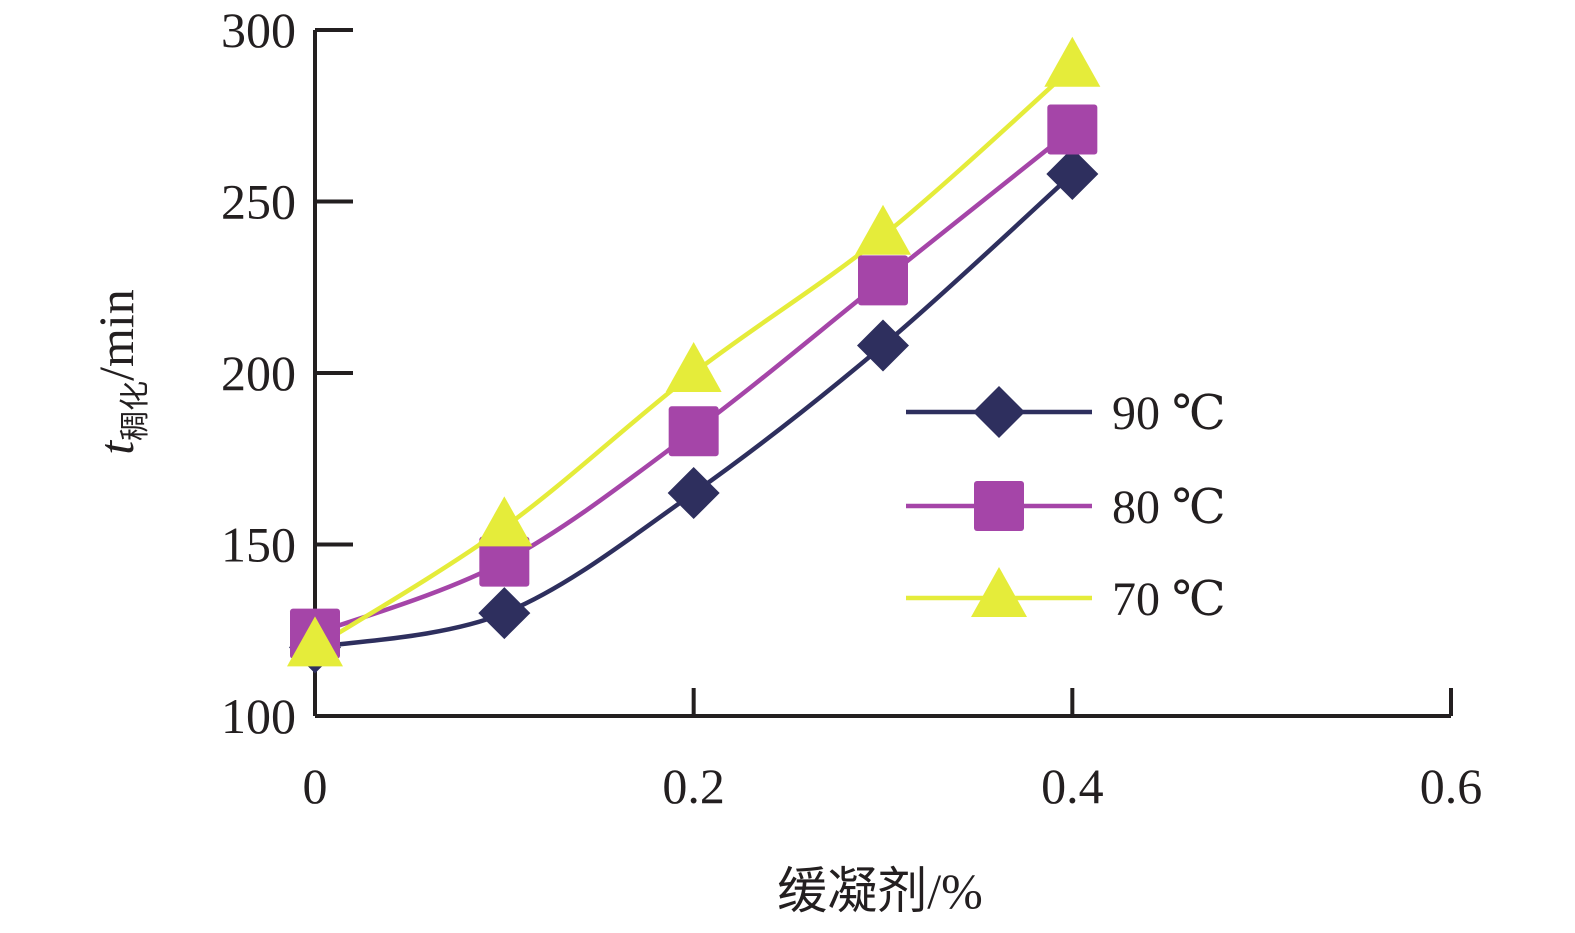 Image resolution: width=1575 pixels, height=933 pixels. I want to click on x-tick-label: 0, so click(315, 786).